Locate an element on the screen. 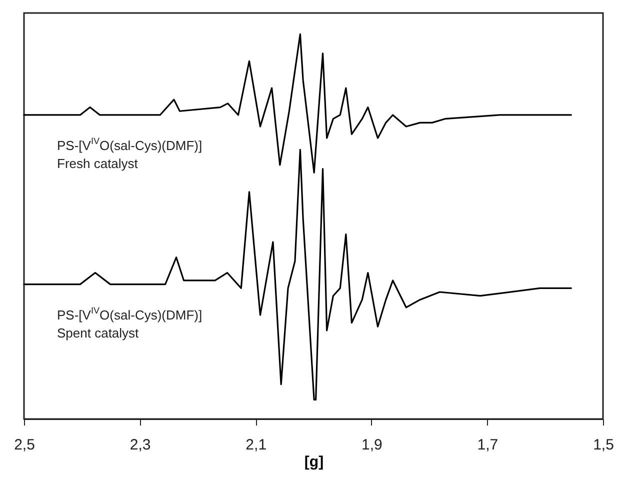 This screenshot has width=619, height=489. x-tick-label: 1,7 is located at coordinates (487, 445).